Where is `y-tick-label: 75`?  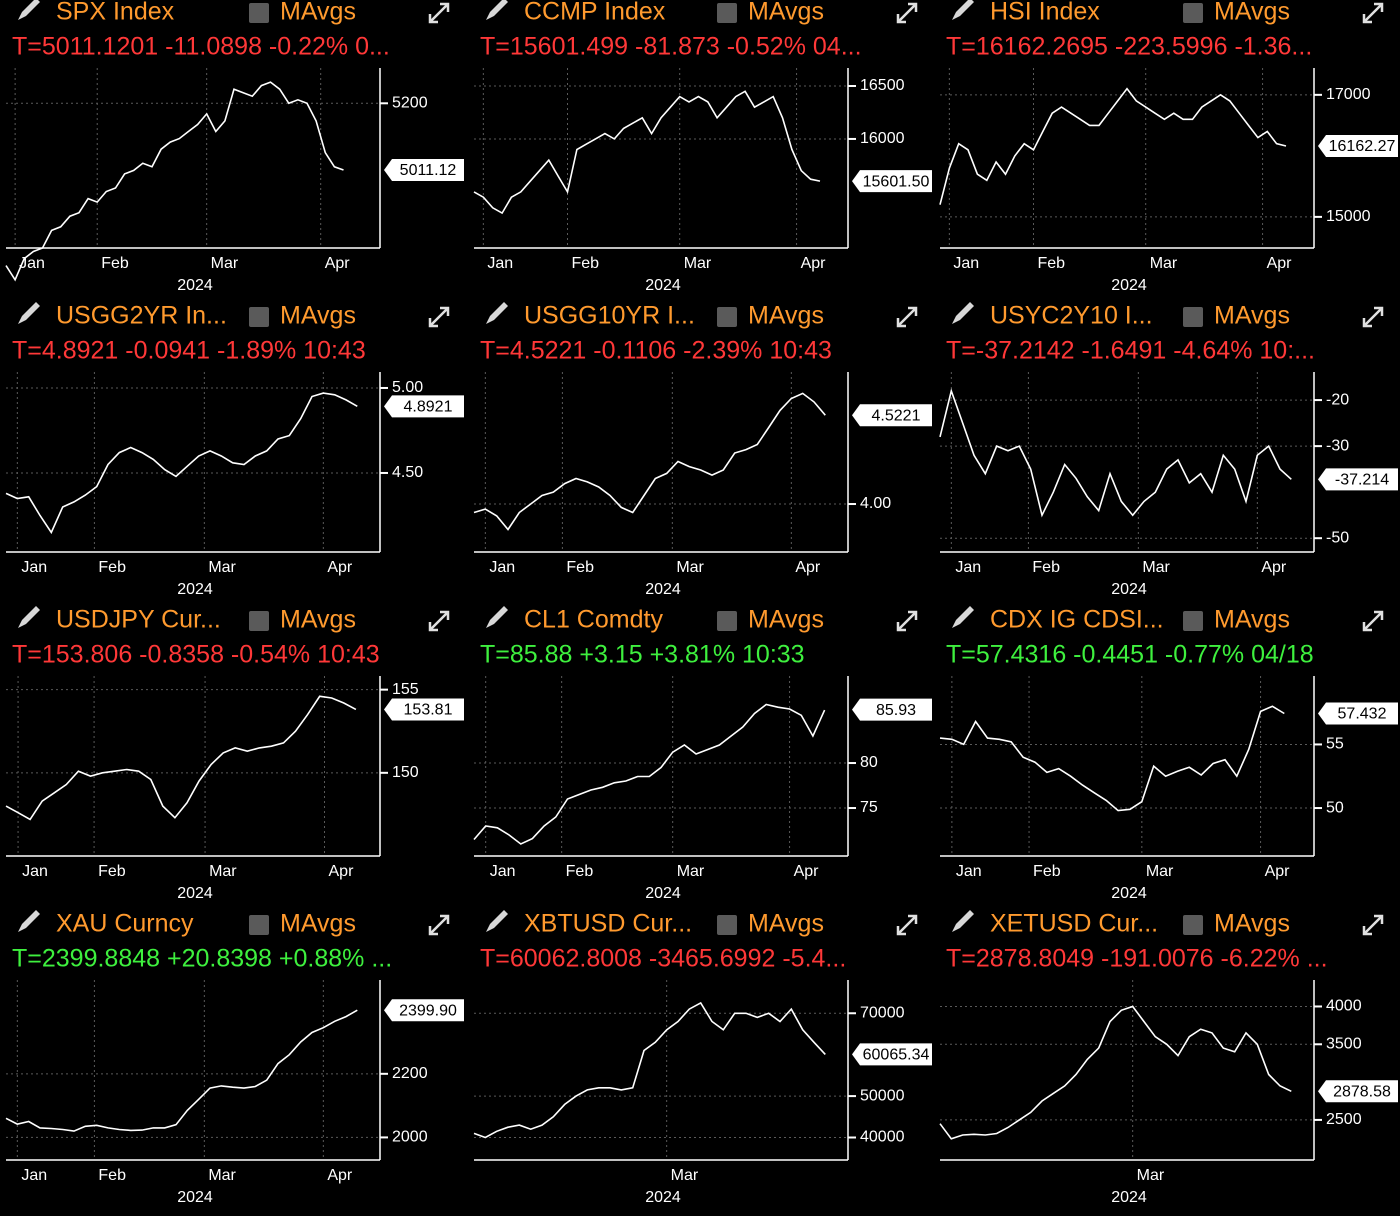 y-tick-label: 75 is located at coordinates (869, 807).